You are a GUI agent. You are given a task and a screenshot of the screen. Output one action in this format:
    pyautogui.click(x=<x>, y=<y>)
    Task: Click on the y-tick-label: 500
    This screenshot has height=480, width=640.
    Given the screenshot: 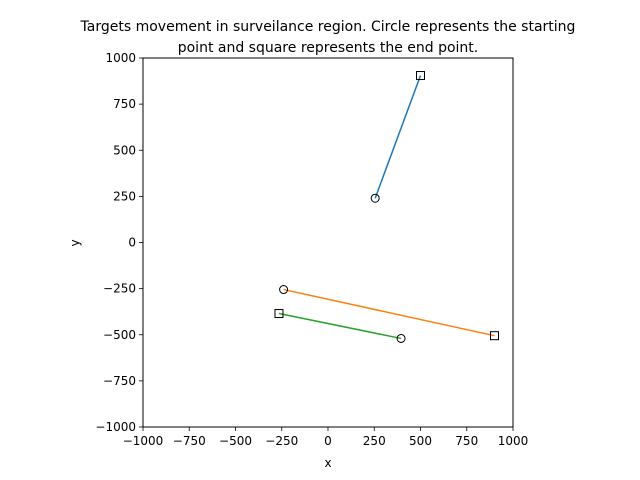 What is the action you would take?
    pyautogui.click(x=124, y=150)
    